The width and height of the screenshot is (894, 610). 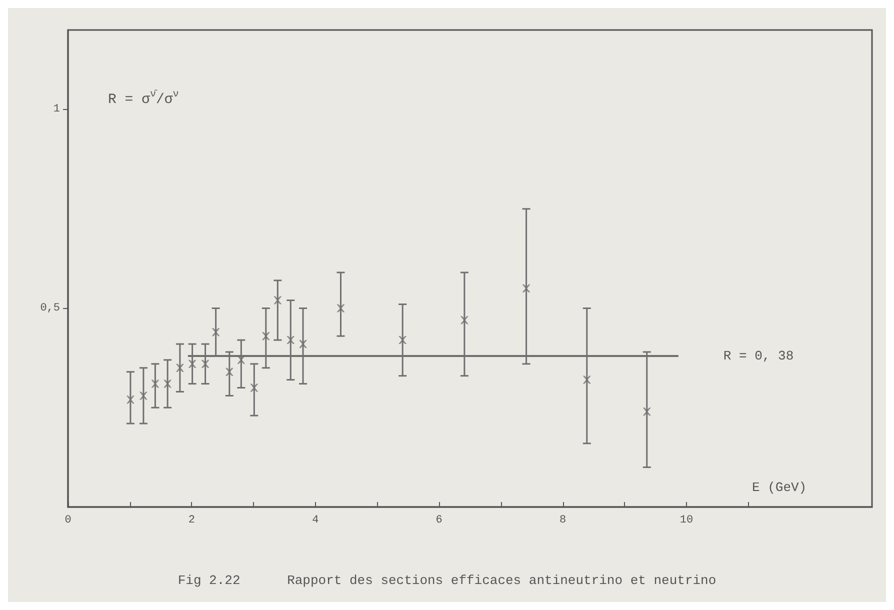 I want to click on x-tick-label: 0, so click(x=68, y=520).